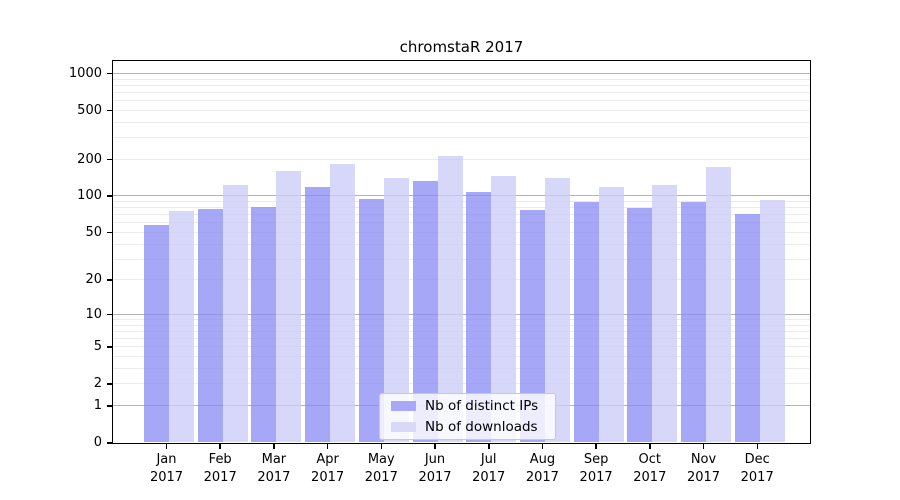 The width and height of the screenshot is (900, 500). I want to click on legend-row-distinct-ips: Nb of distinct IPs, so click(473, 406).